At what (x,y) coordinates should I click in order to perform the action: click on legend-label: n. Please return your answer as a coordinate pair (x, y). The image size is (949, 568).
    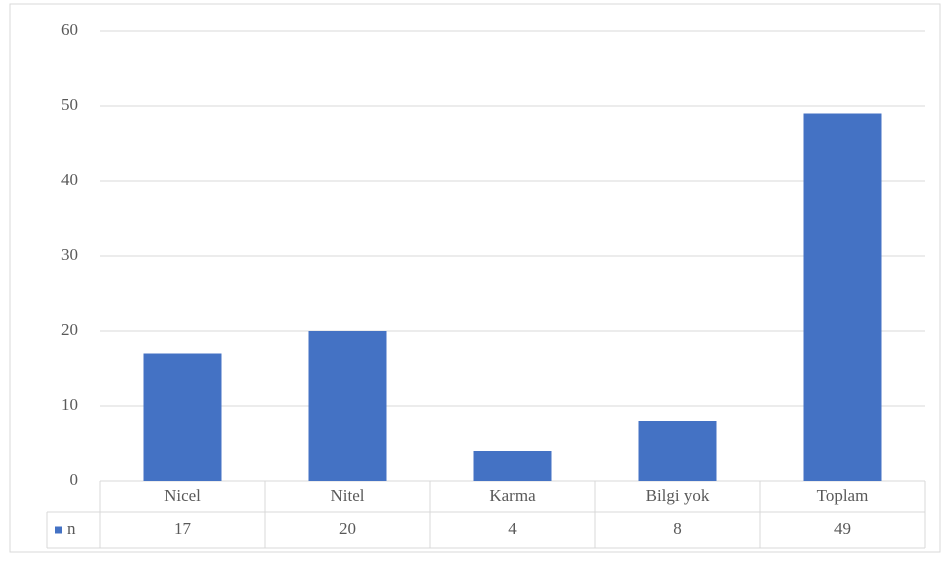
    Looking at the image, I should click on (71, 528).